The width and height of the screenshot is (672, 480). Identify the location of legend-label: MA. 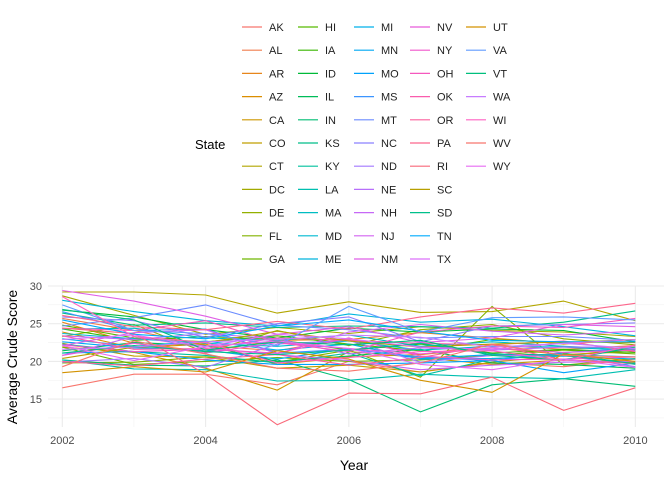
(333, 214).